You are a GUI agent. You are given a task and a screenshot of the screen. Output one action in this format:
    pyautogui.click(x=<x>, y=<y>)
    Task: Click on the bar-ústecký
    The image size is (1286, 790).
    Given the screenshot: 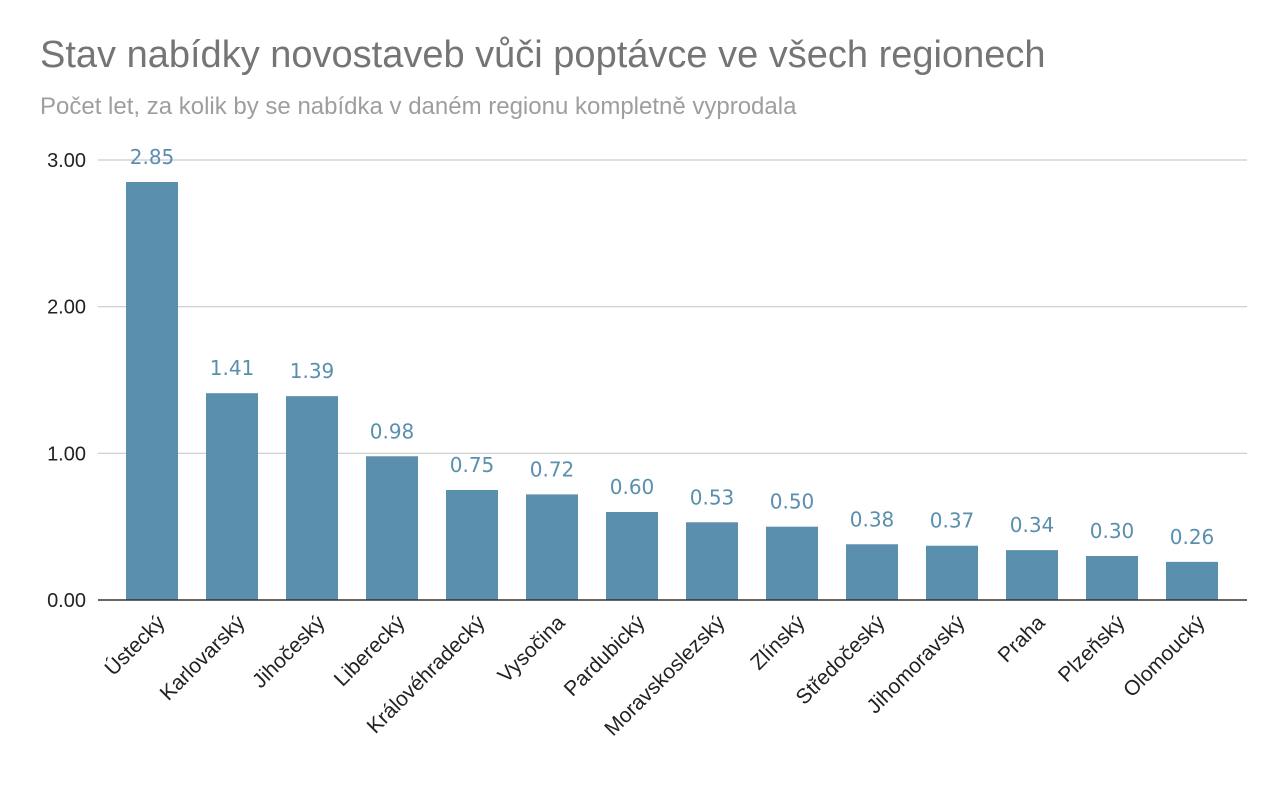 What is the action you would take?
    pyautogui.click(x=152, y=391)
    